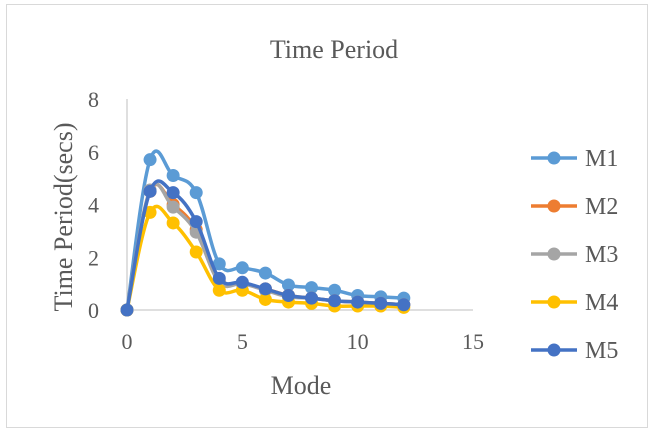 The image size is (654, 434). I want to click on y-tick-label: 4, so click(93, 205).